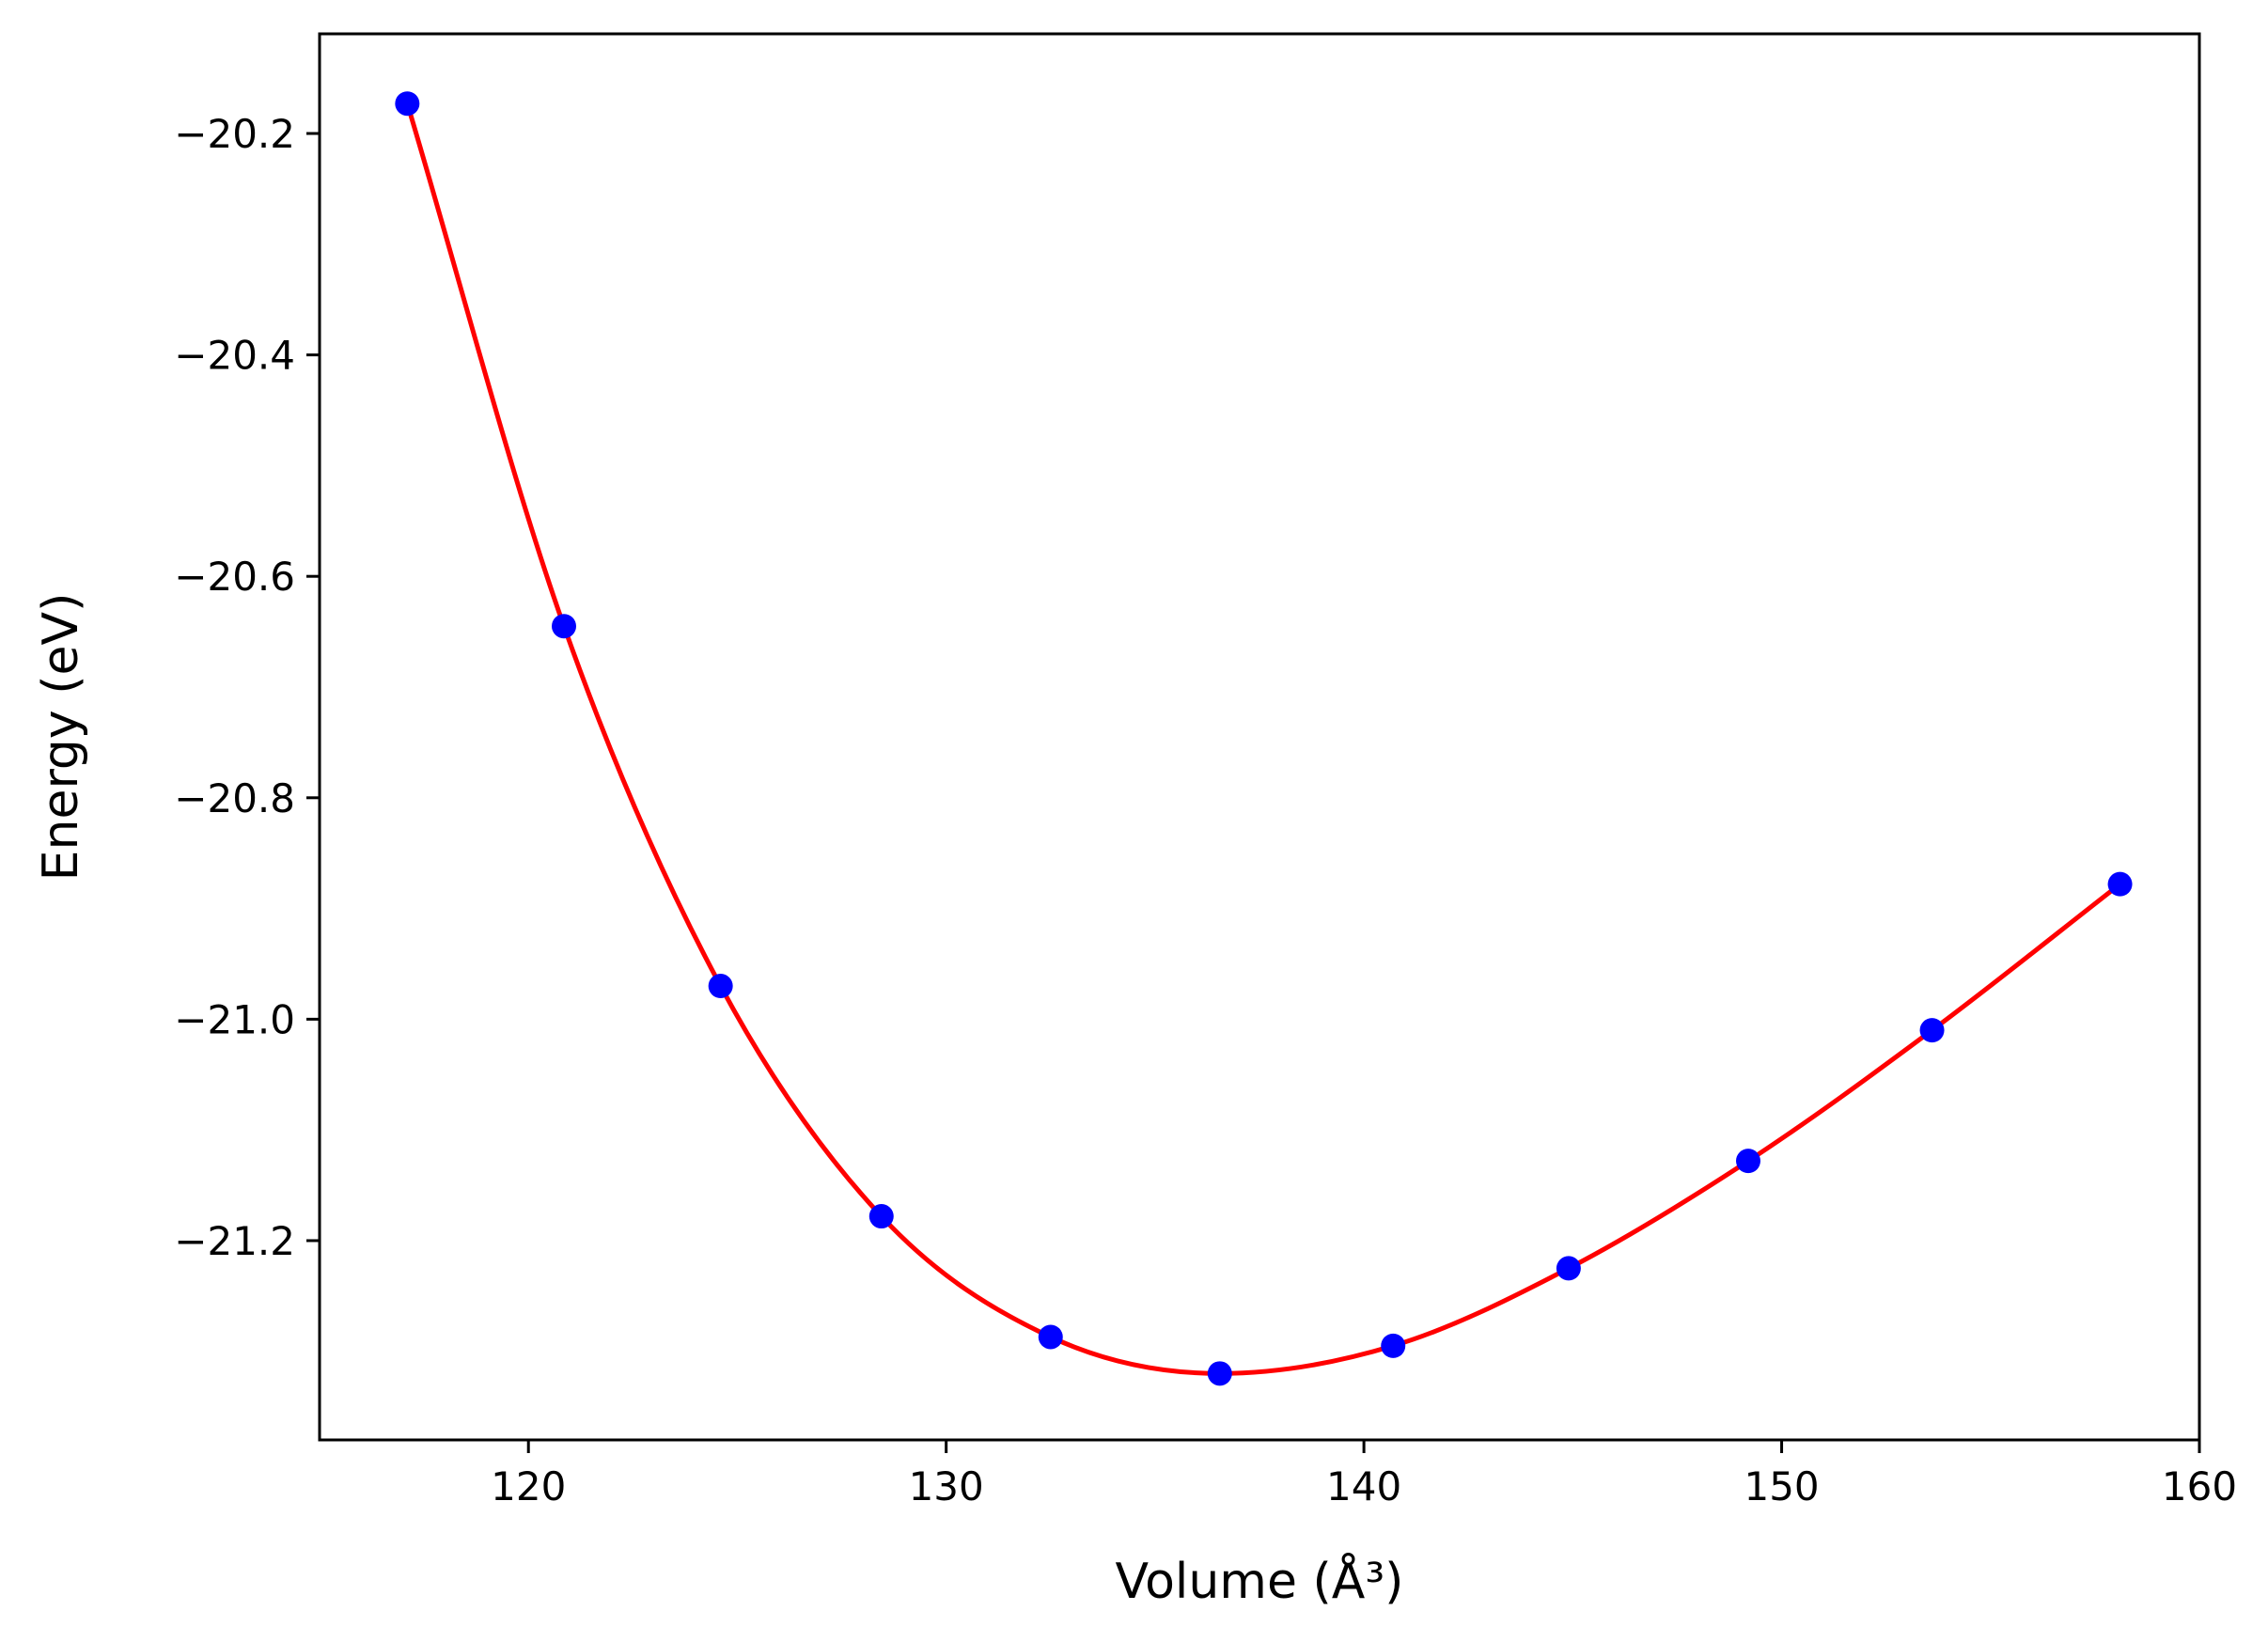 The width and height of the screenshot is (2268, 1642). Describe the element at coordinates (1364, 1486) in the screenshot. I see `x-tick-label: 140` at that location.